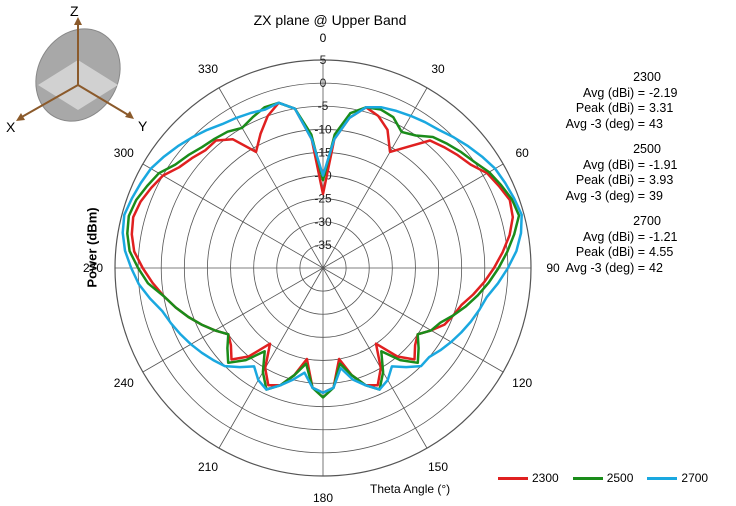  I want to click on chart-title: ZX plane @ Upper Band, so click(330, 20).